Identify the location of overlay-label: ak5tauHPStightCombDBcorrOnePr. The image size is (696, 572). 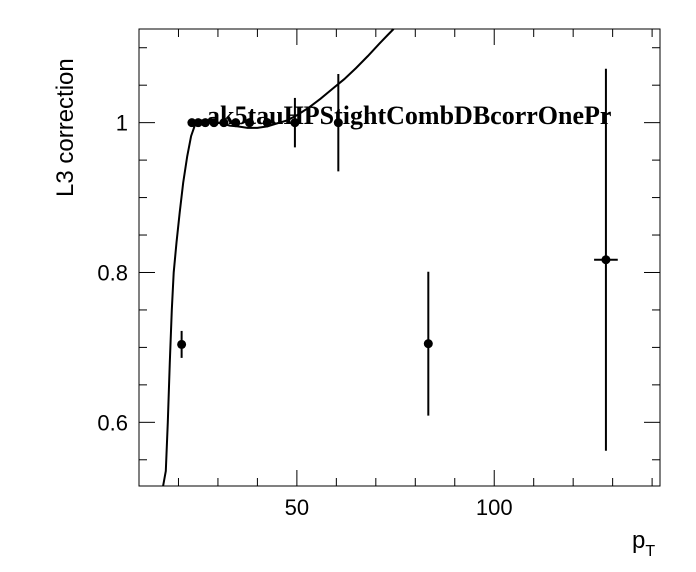
(409, 115).